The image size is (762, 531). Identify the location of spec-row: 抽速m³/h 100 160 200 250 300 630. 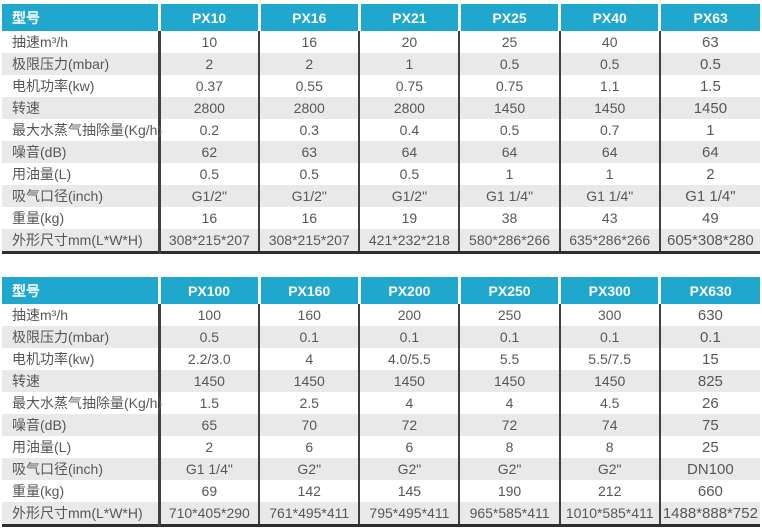
(381, 315).